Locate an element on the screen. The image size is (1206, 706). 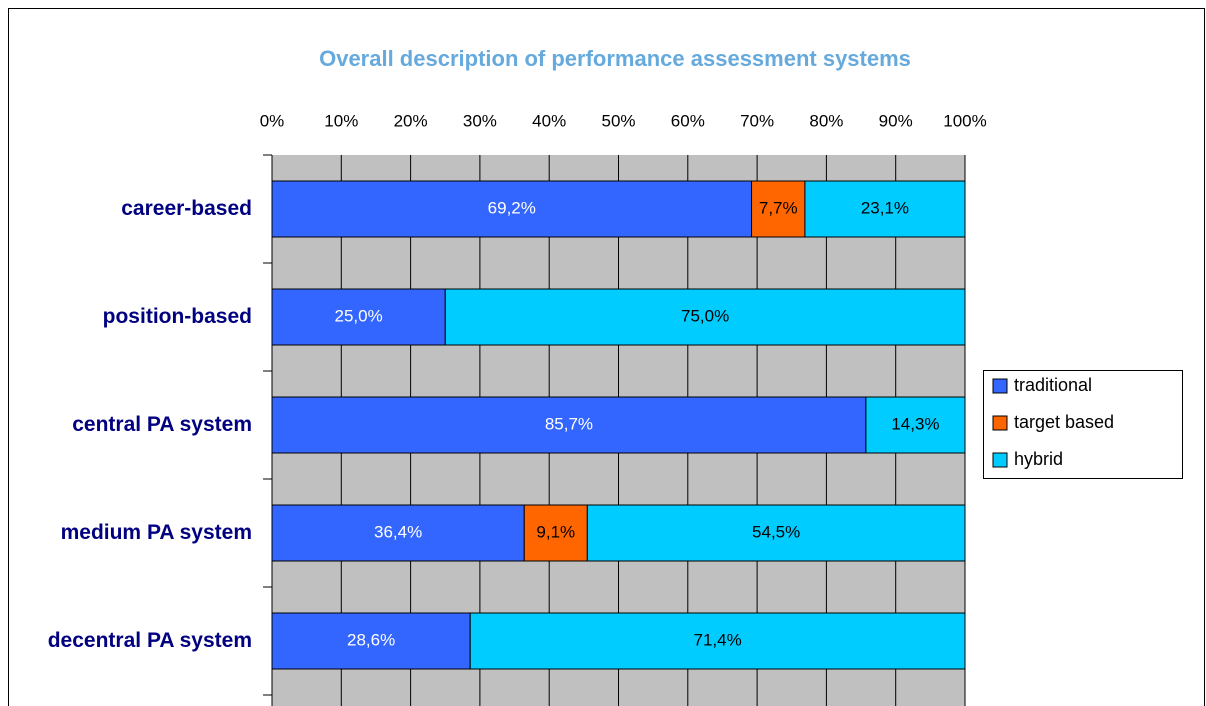
x-tick-label: 50% is located at coordinates (618, 120).